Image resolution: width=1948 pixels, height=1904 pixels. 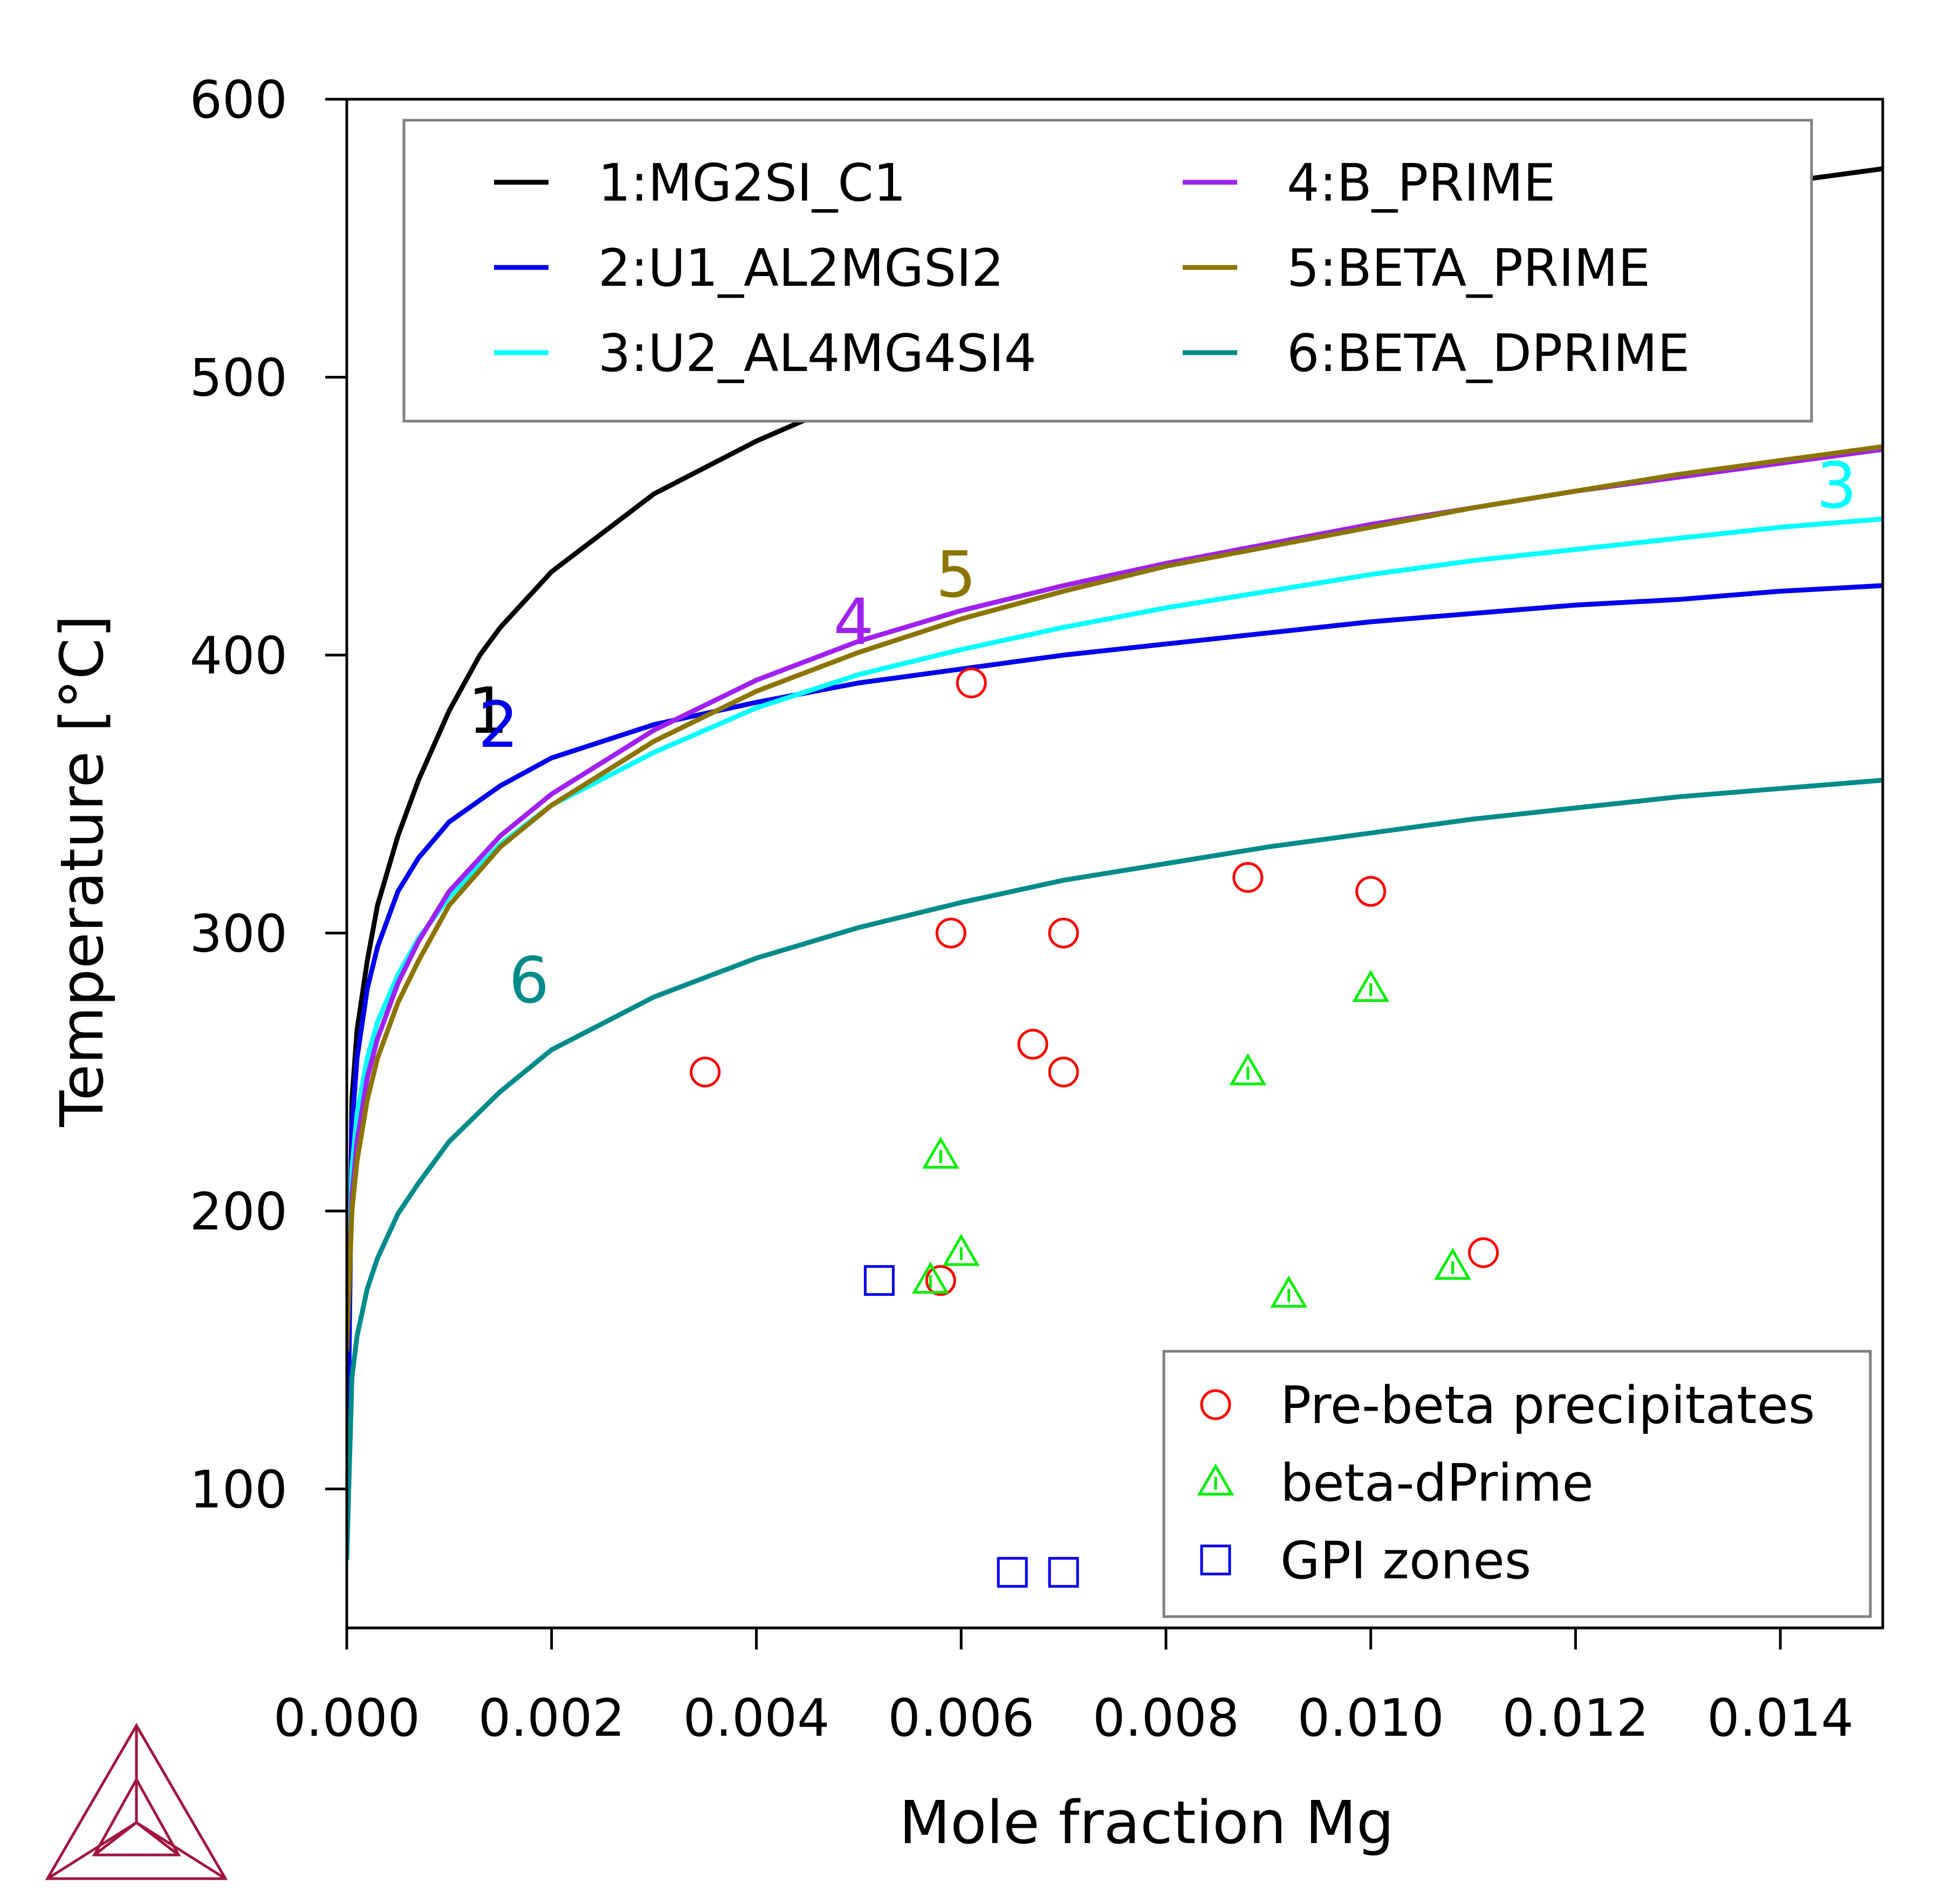 I want to click on legend-line-label-1: 1:MG2SI_C1, so click(x=752, y=183).